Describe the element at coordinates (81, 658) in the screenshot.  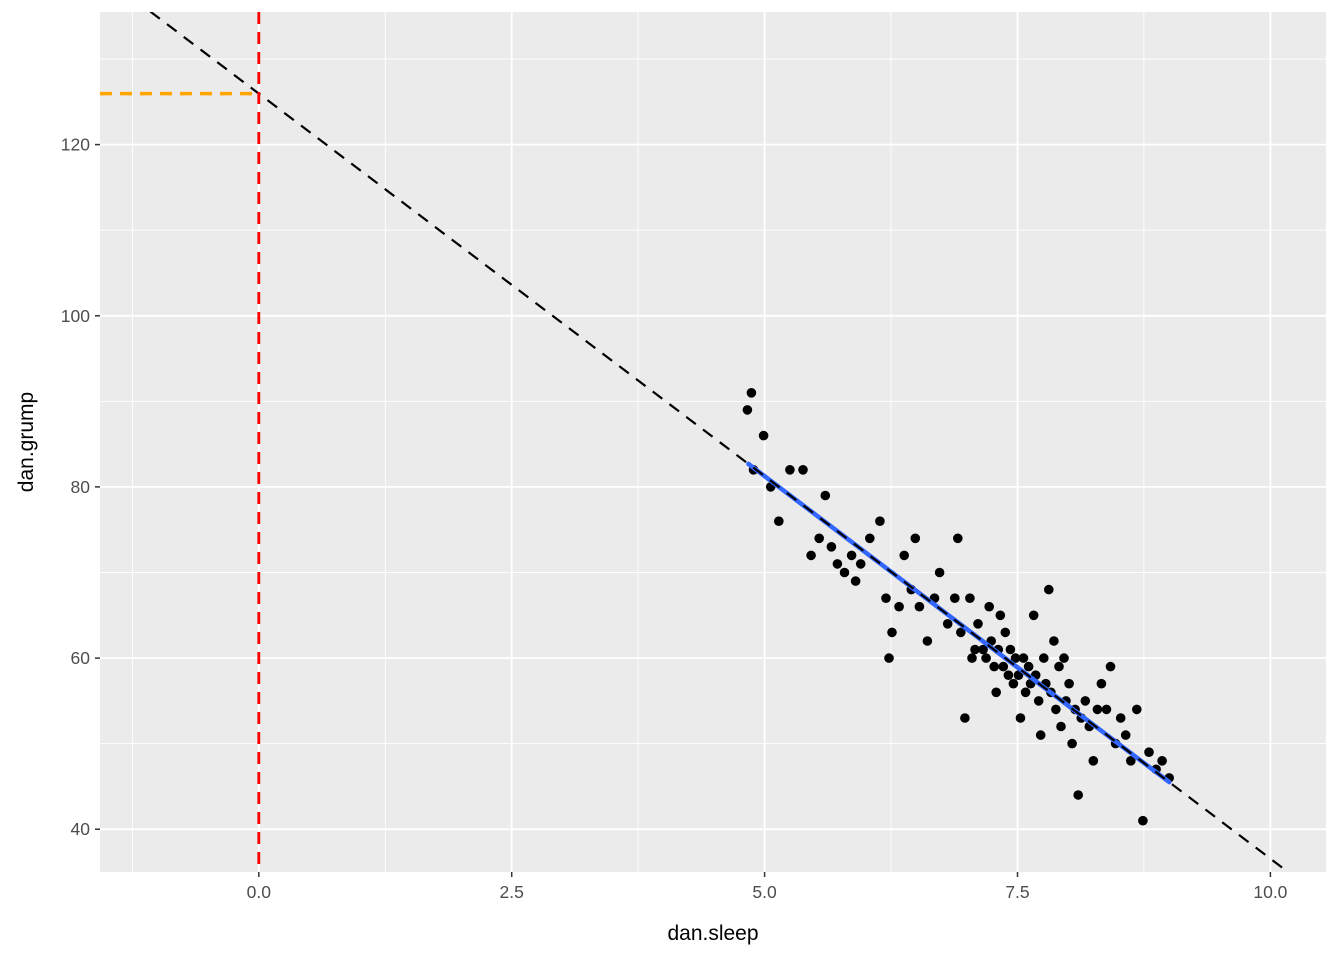
I see `y-tick-label: 60` at that location.